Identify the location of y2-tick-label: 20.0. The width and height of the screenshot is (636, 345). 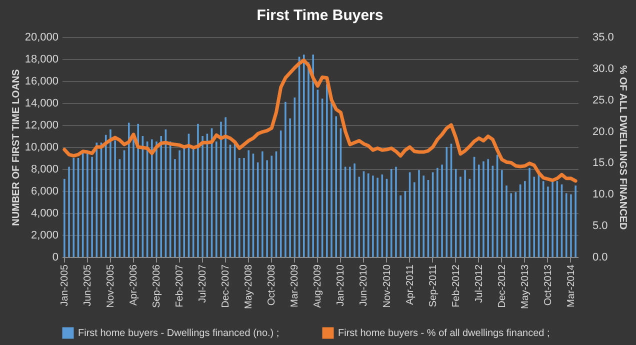
(603, 132).